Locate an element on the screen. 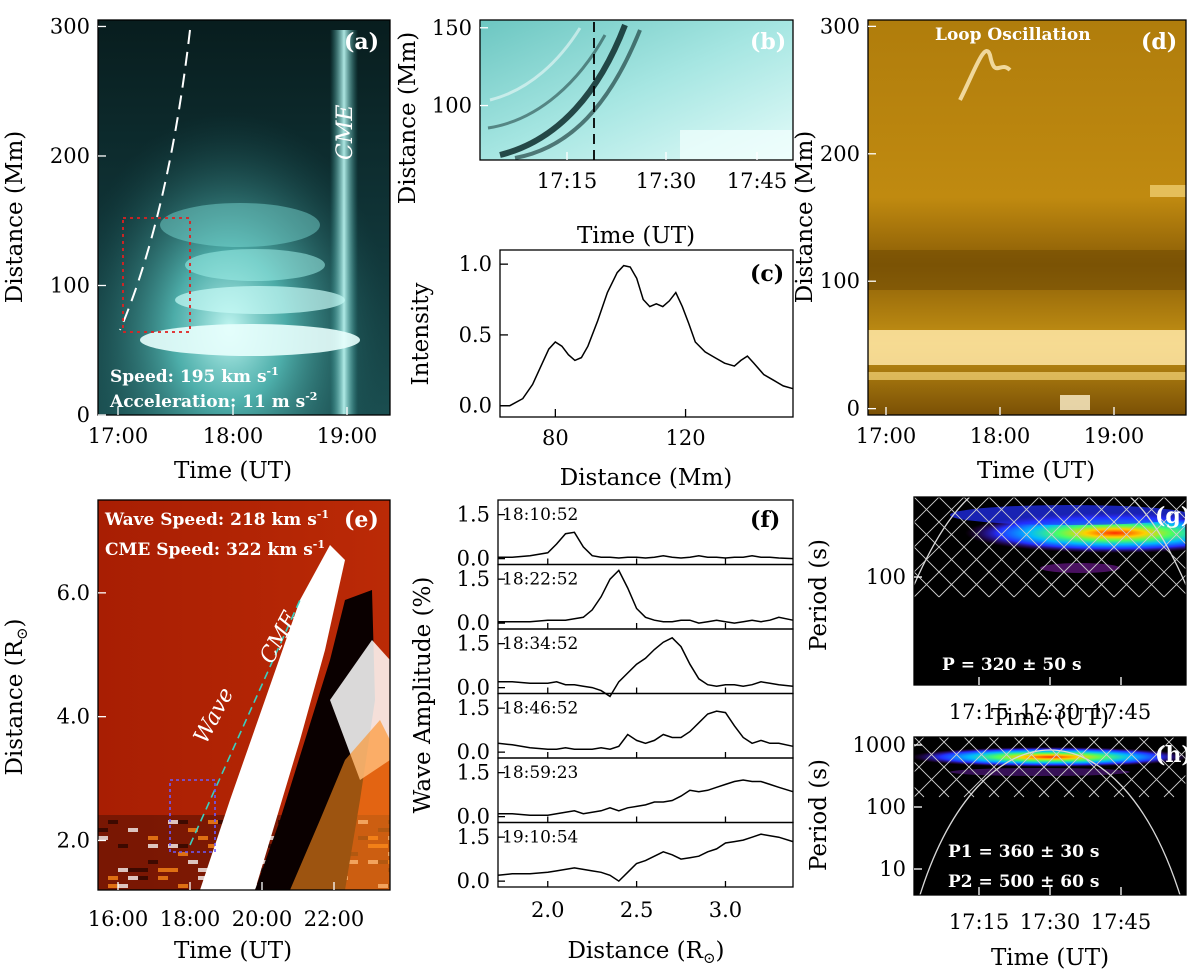 This screenshot has width=1200, height=971. panel-f-xtick-label: 2.0 is located at coordinates (547, 910).